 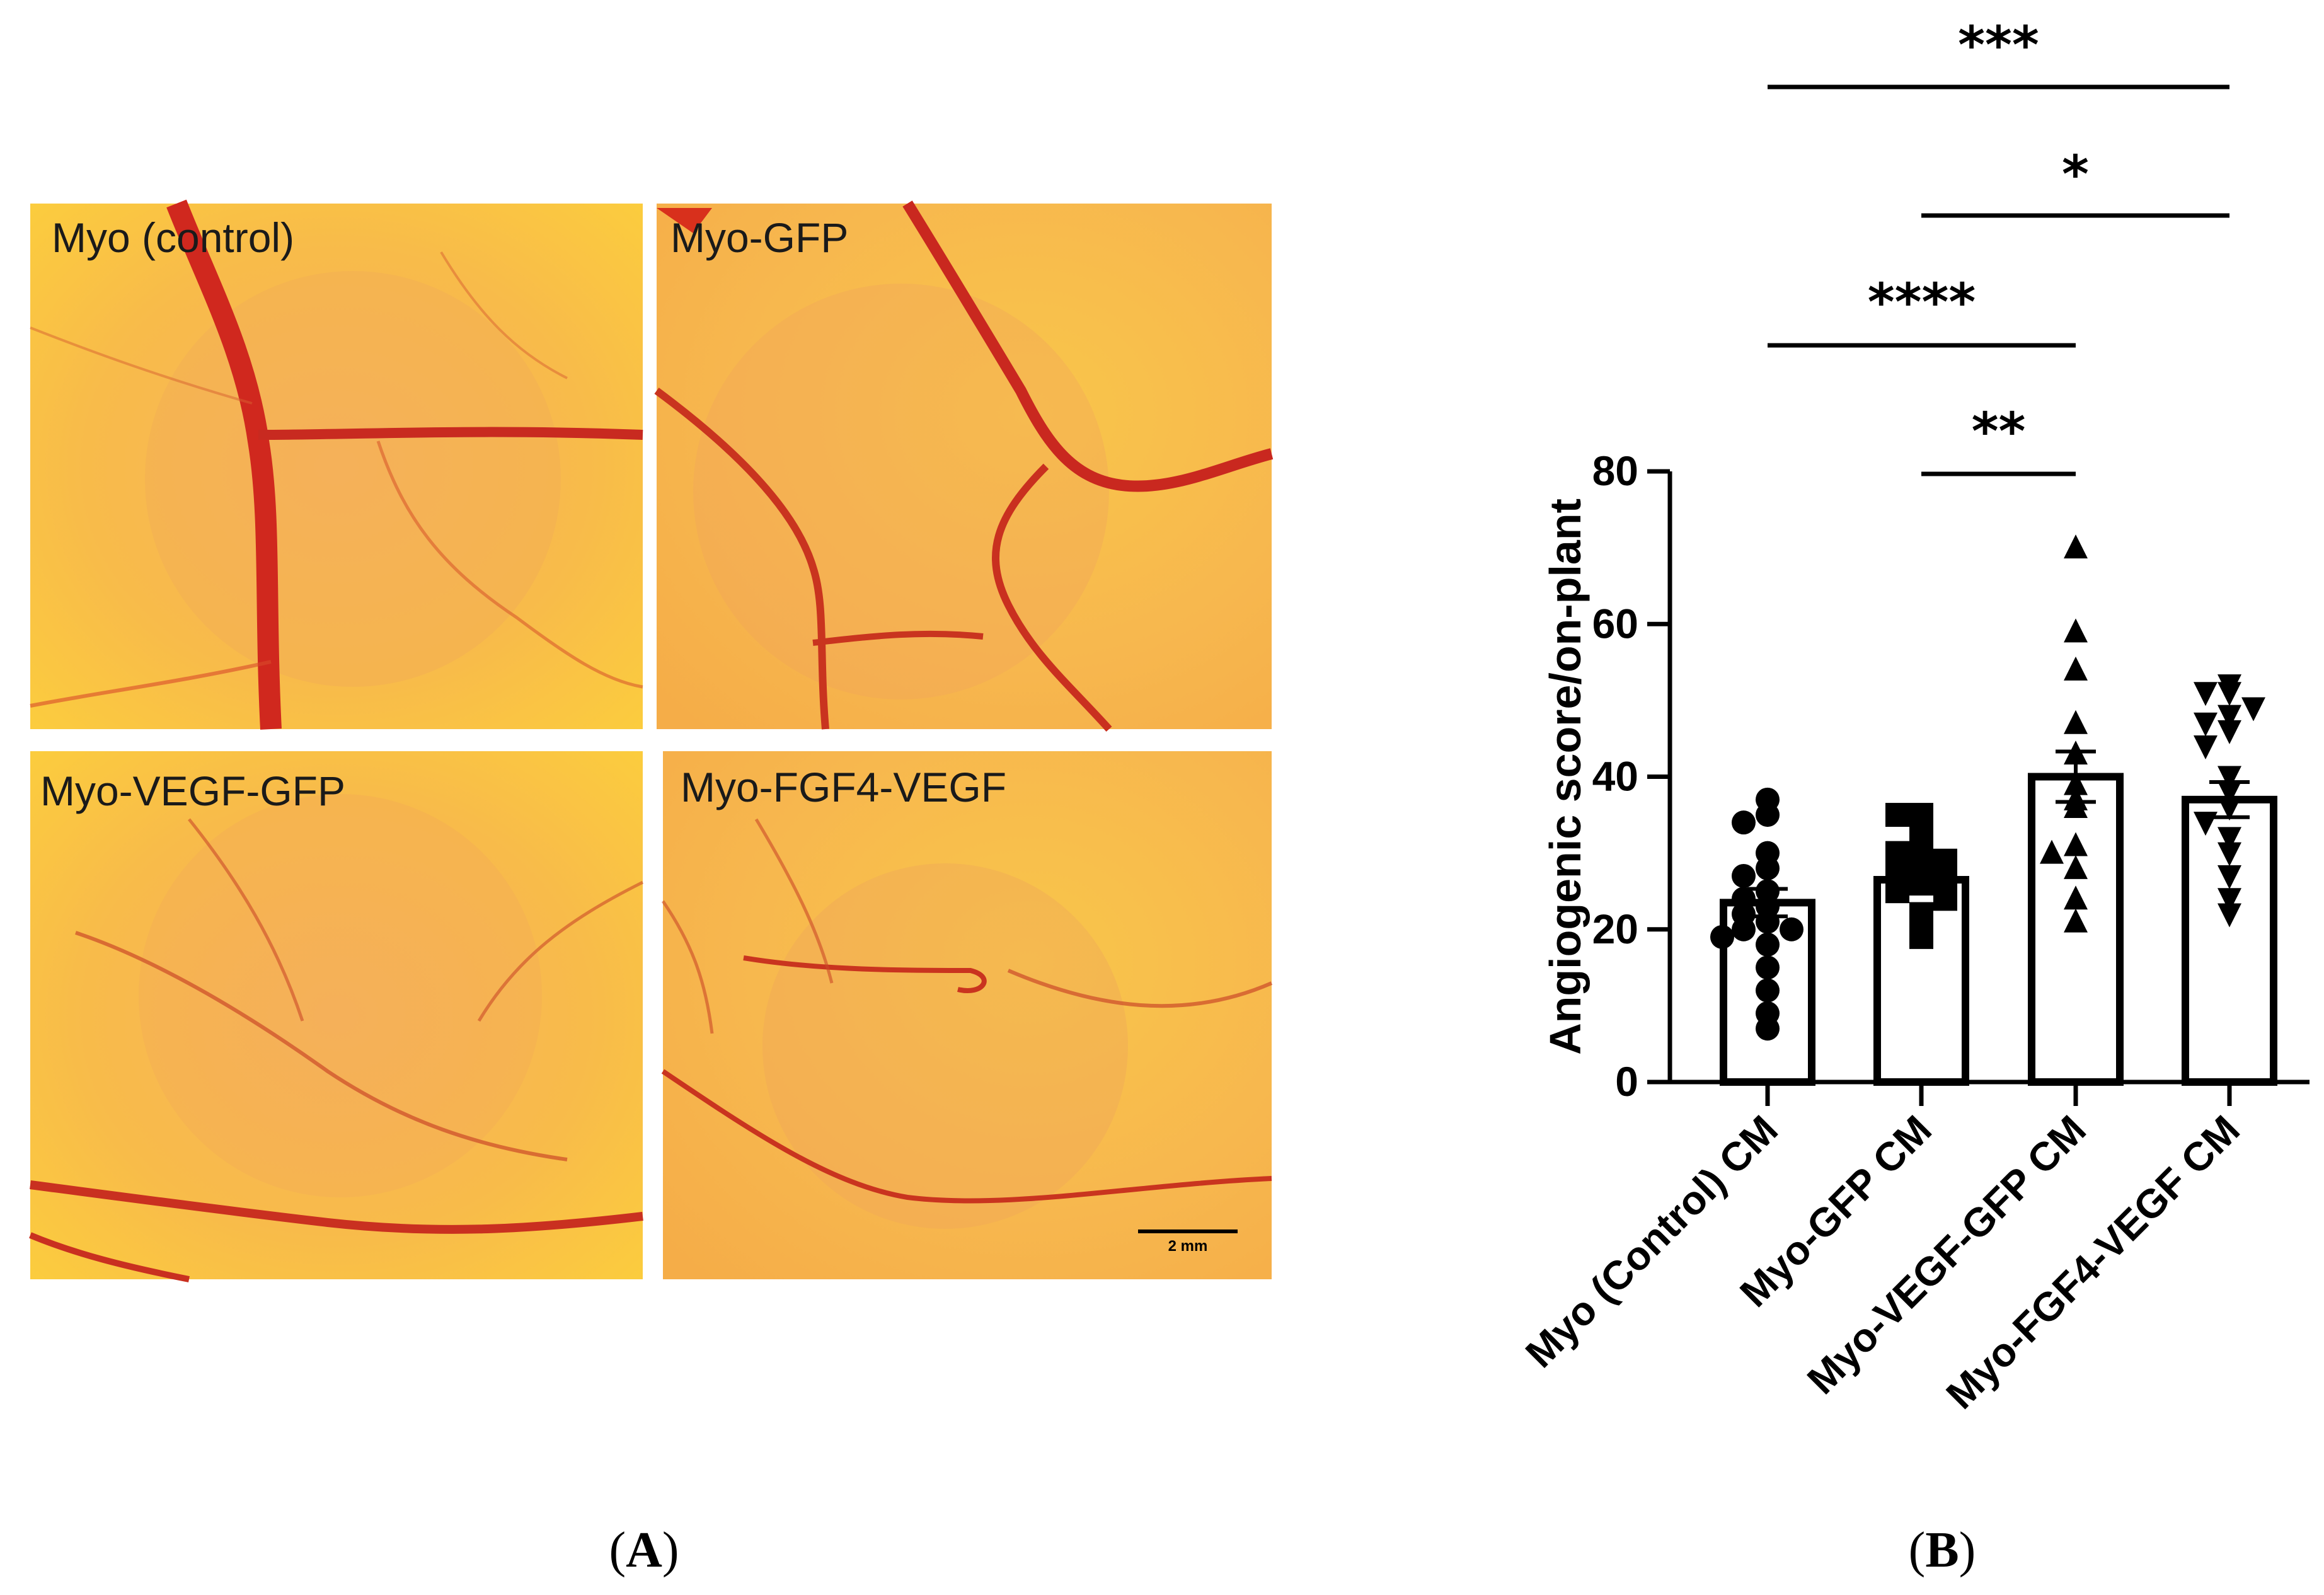 What do you see at coordinates (1615, 470) in the screenshot?
I see `y-tick-label: 80` at bounding box center [1615, 470].